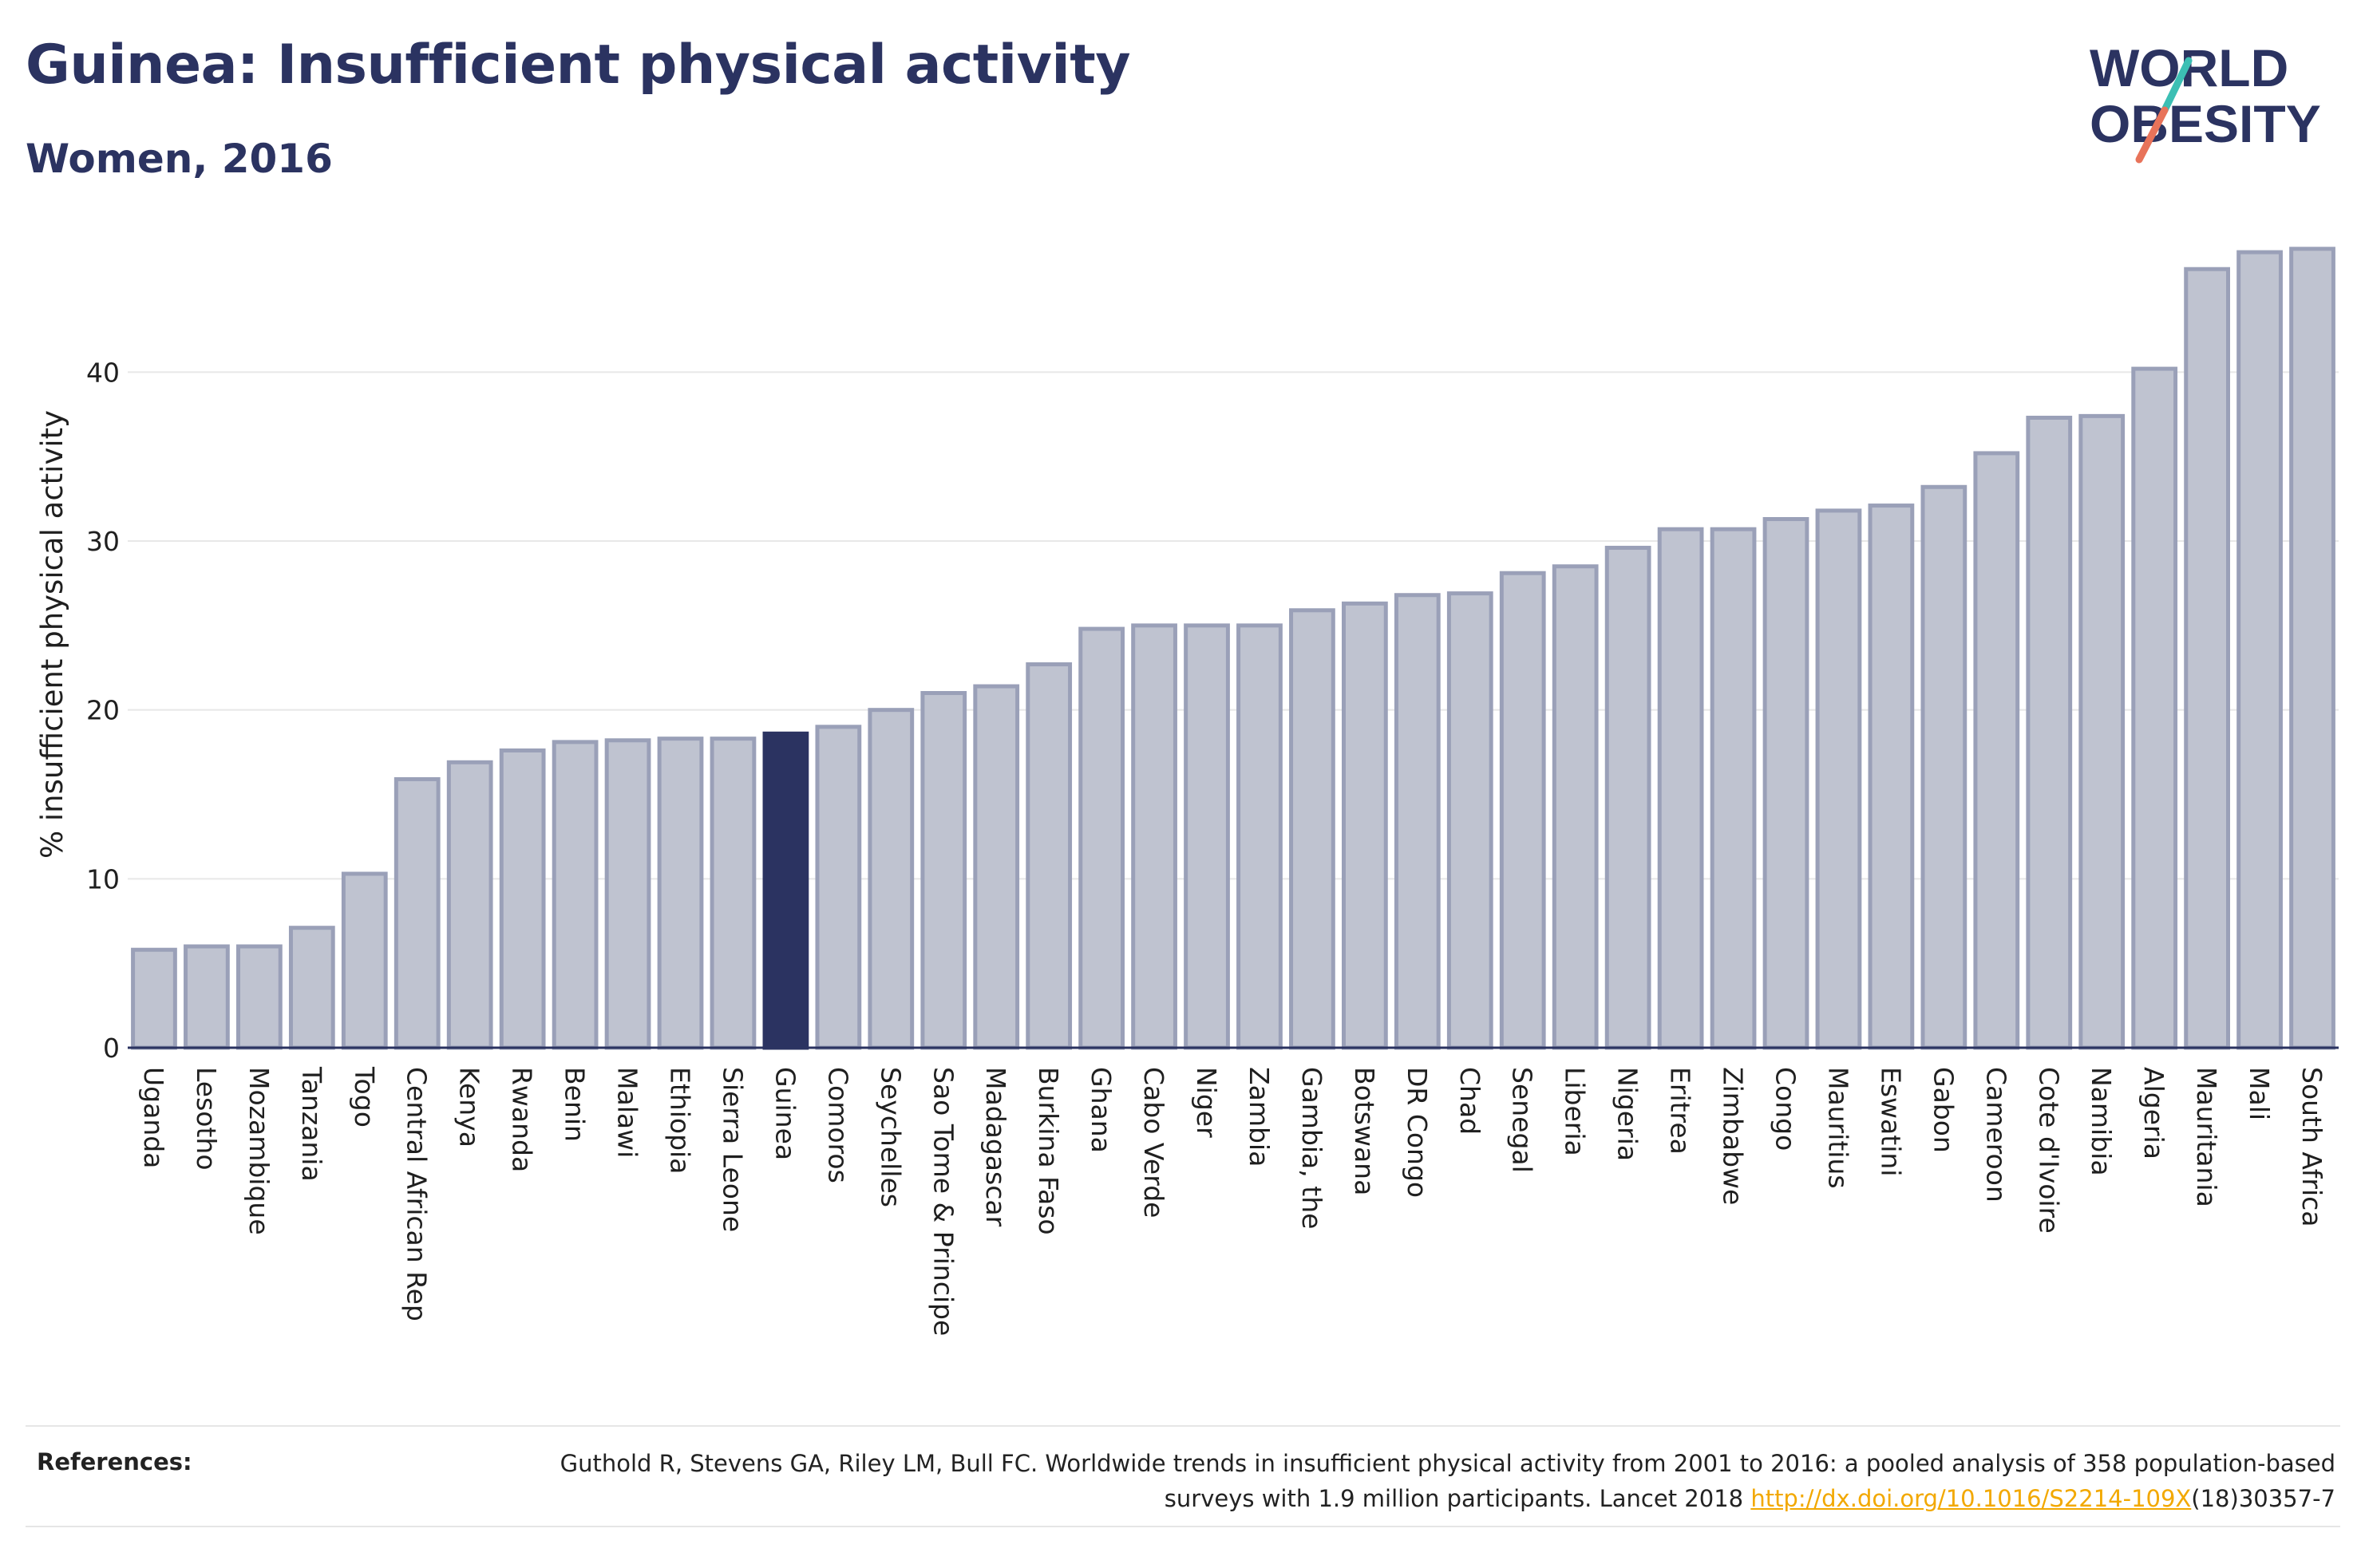 The image size is (2361, 1568). Describe the element at coordinates (1575, 1111) in the screenshot. I see `x-tick-label: Liberia` at that location.